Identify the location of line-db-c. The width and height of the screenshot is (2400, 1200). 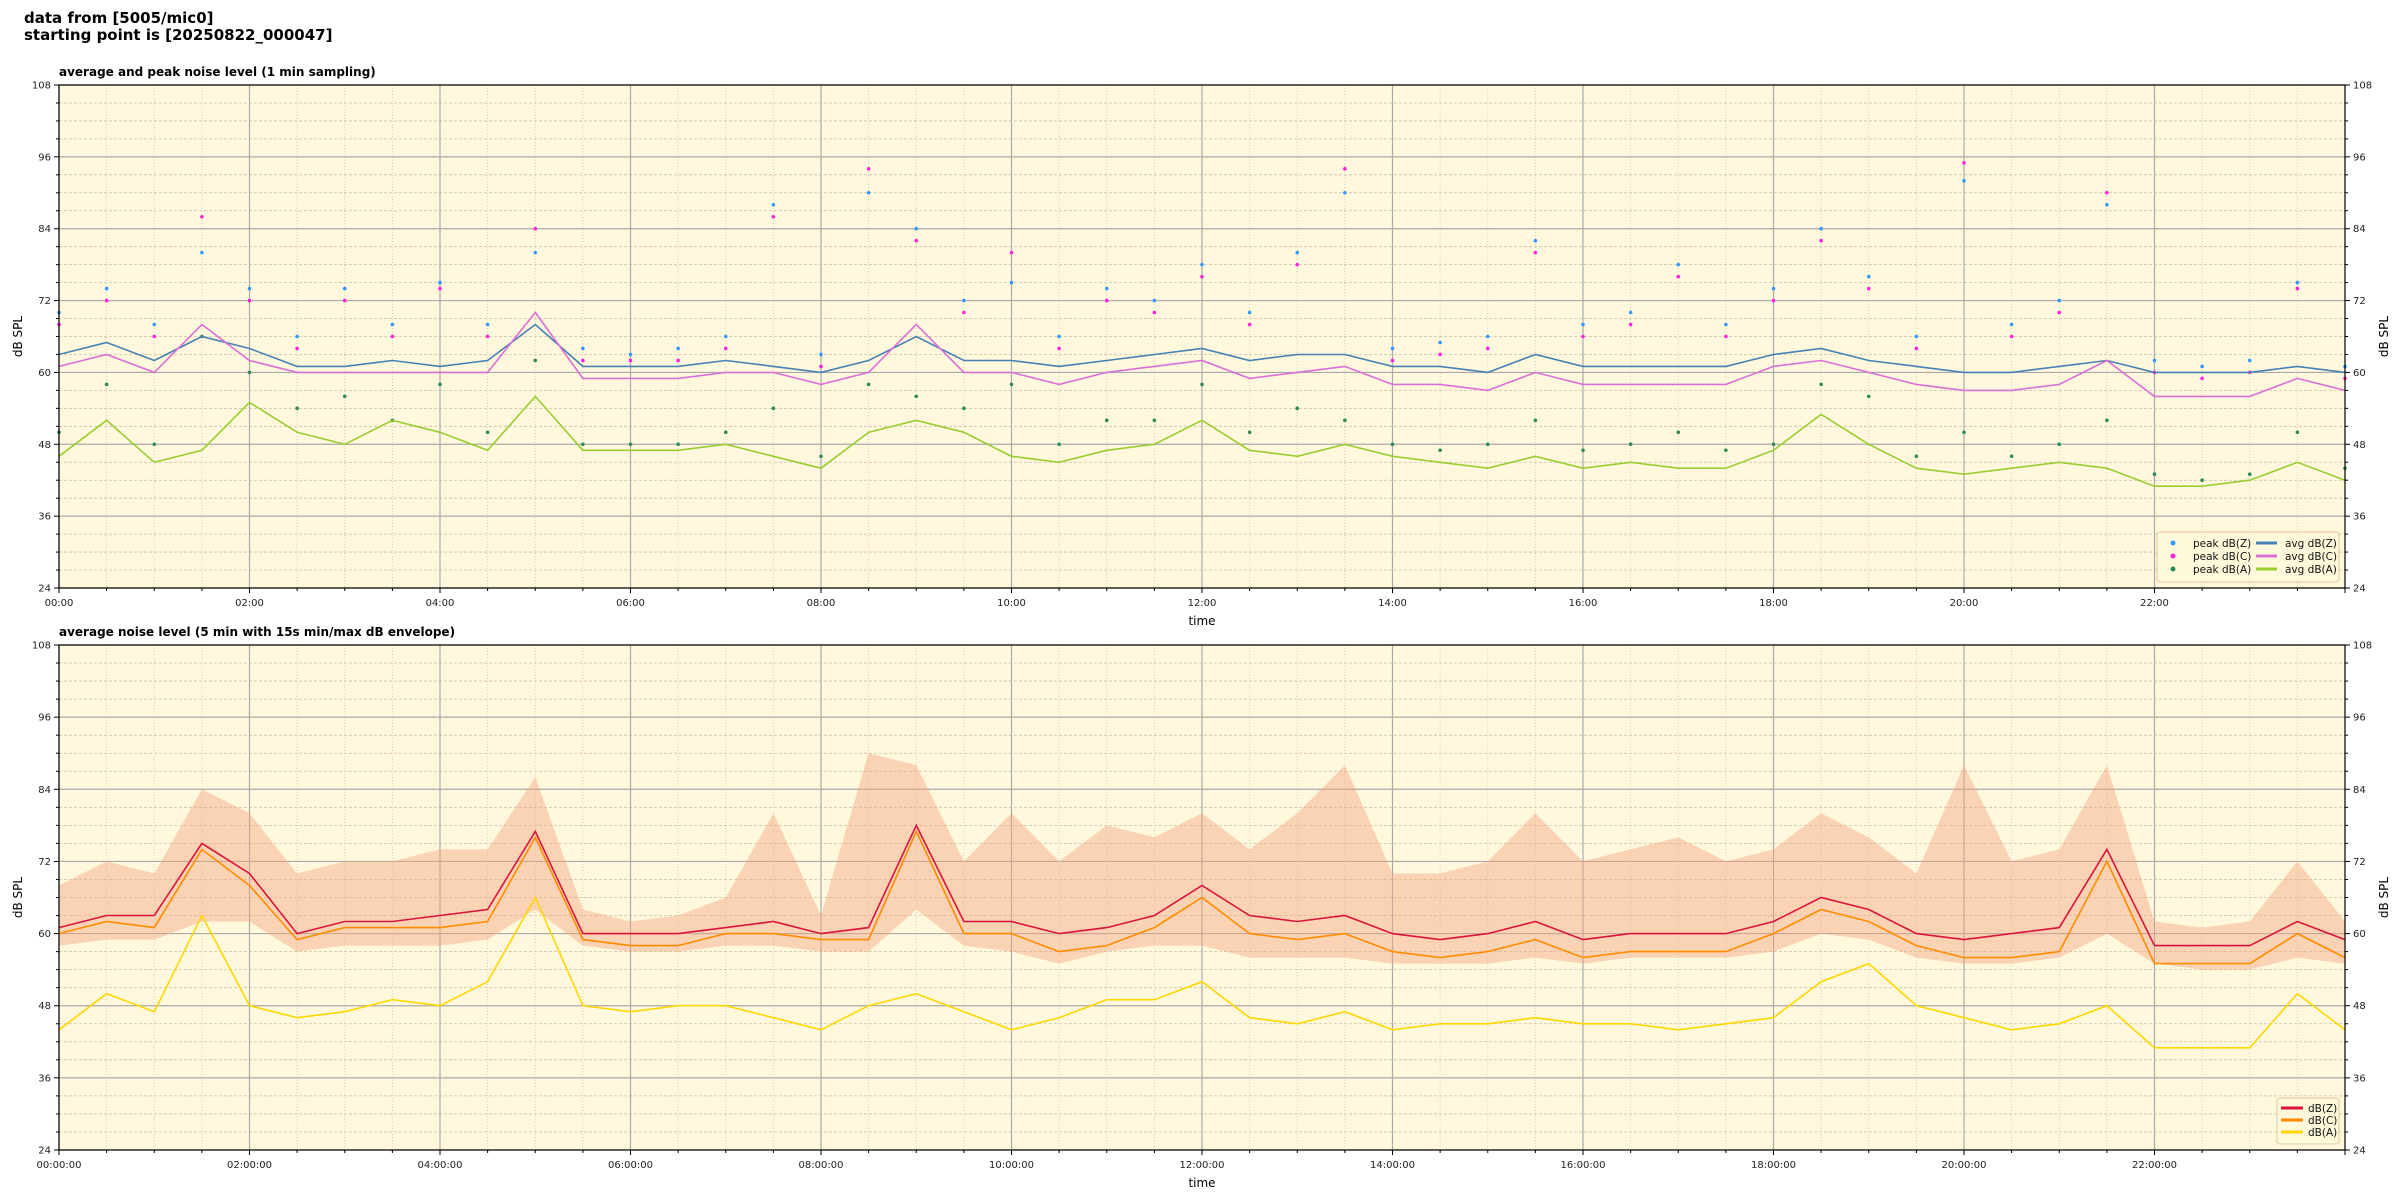
(1202, 897).